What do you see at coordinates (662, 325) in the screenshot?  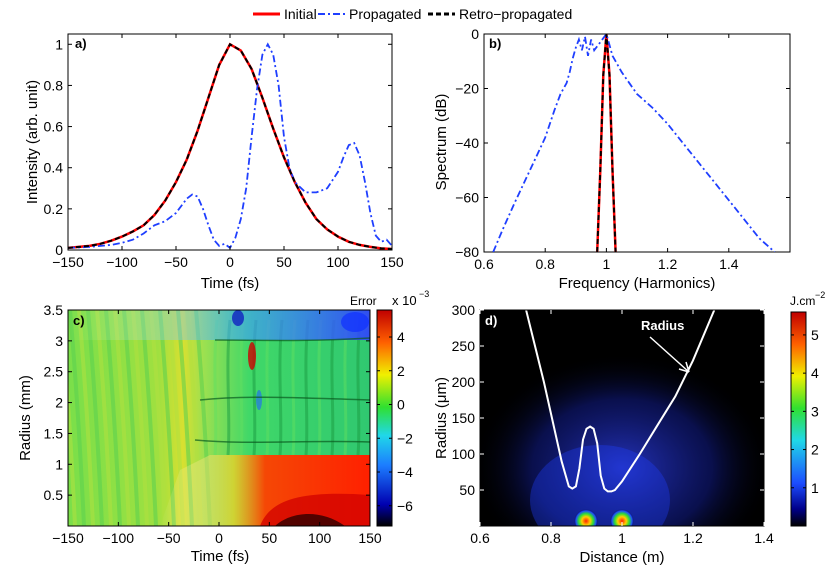 I see `panel-d-annotation: Radius` at bounding box center [662, 325].